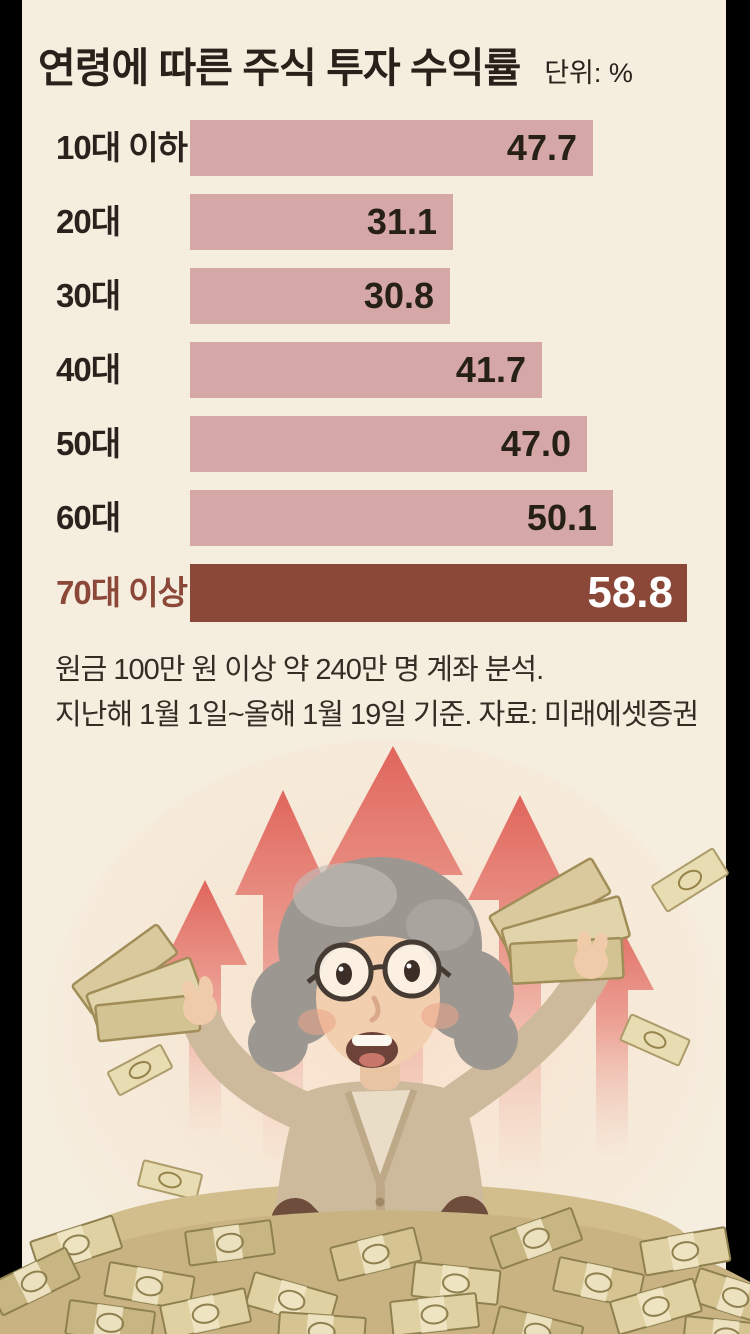  Describe the element at coordinates (380, 1202) in the screenshot. I see `button` at that location.